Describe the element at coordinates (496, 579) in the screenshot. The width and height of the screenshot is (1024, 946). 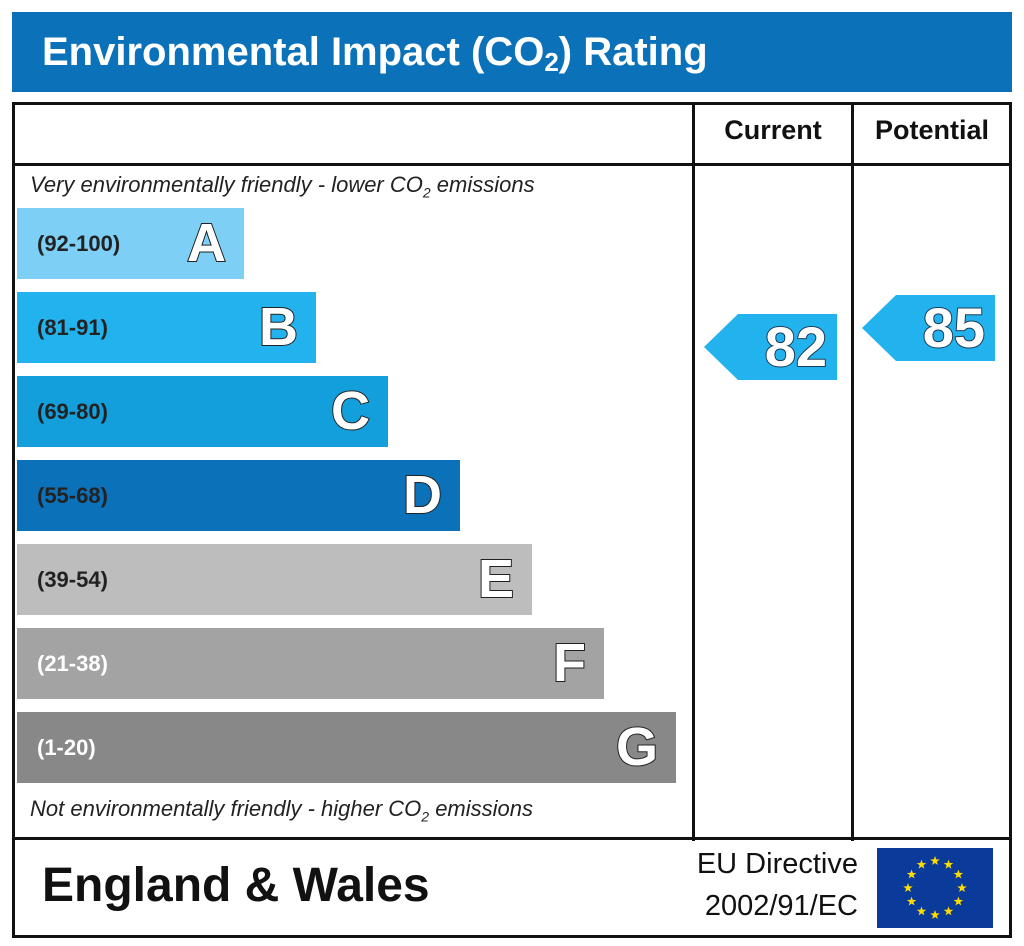
I see `band-letter: E` at that location.